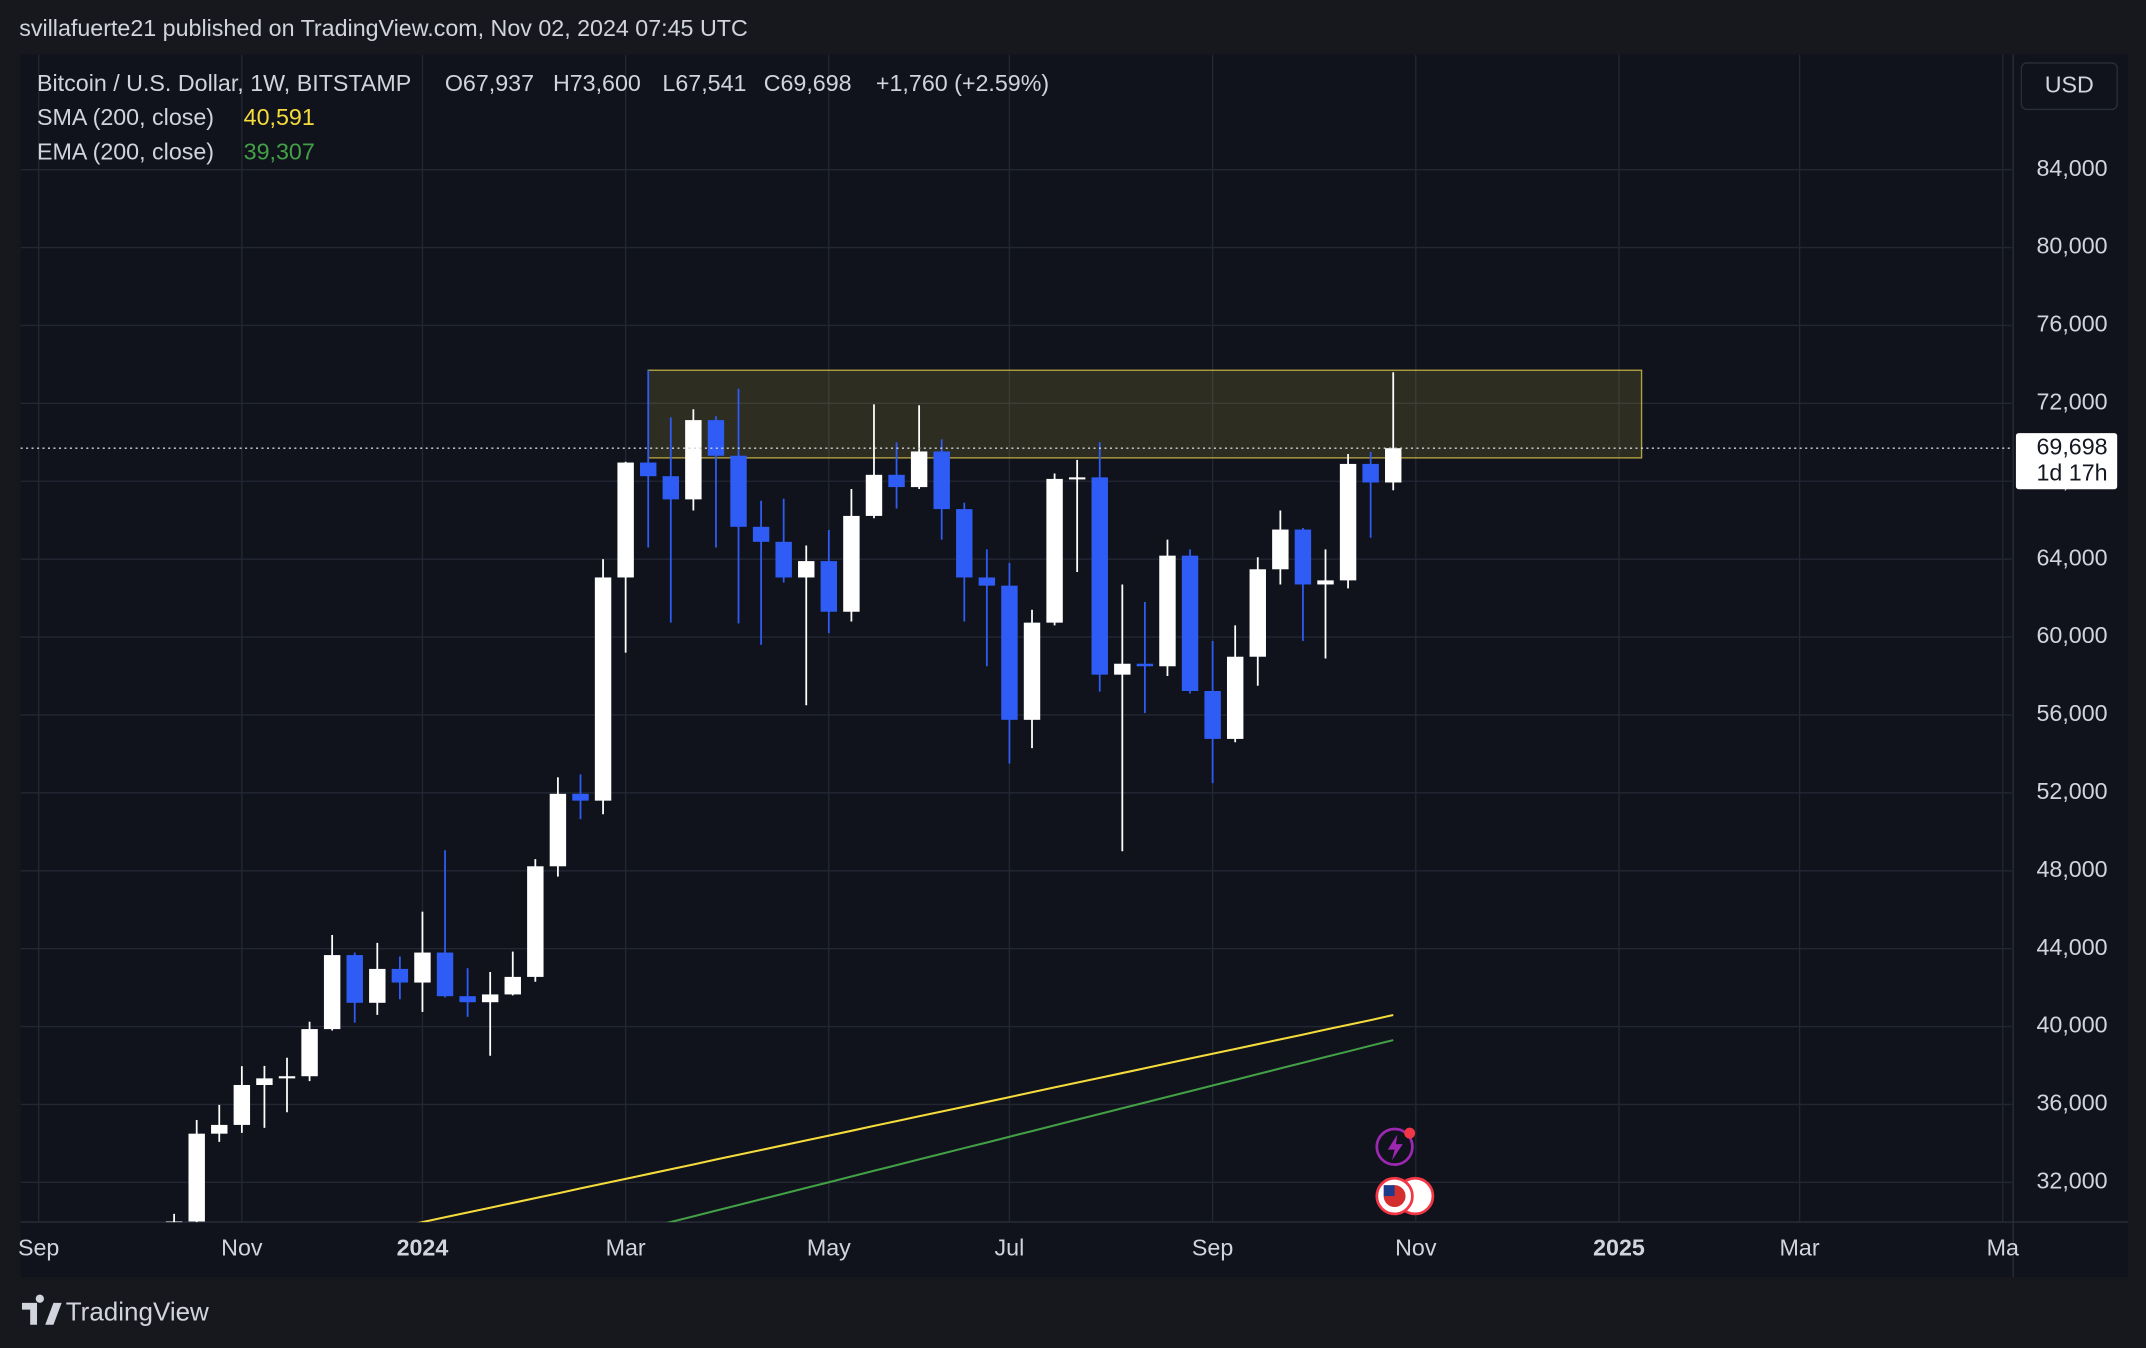 This screenshot has height=1348, width=2146. What do you see at coordinates (2071, 472) in the screenshot?
I see `countdown-label: 1d 17h` at bounding box center [2071, 472].